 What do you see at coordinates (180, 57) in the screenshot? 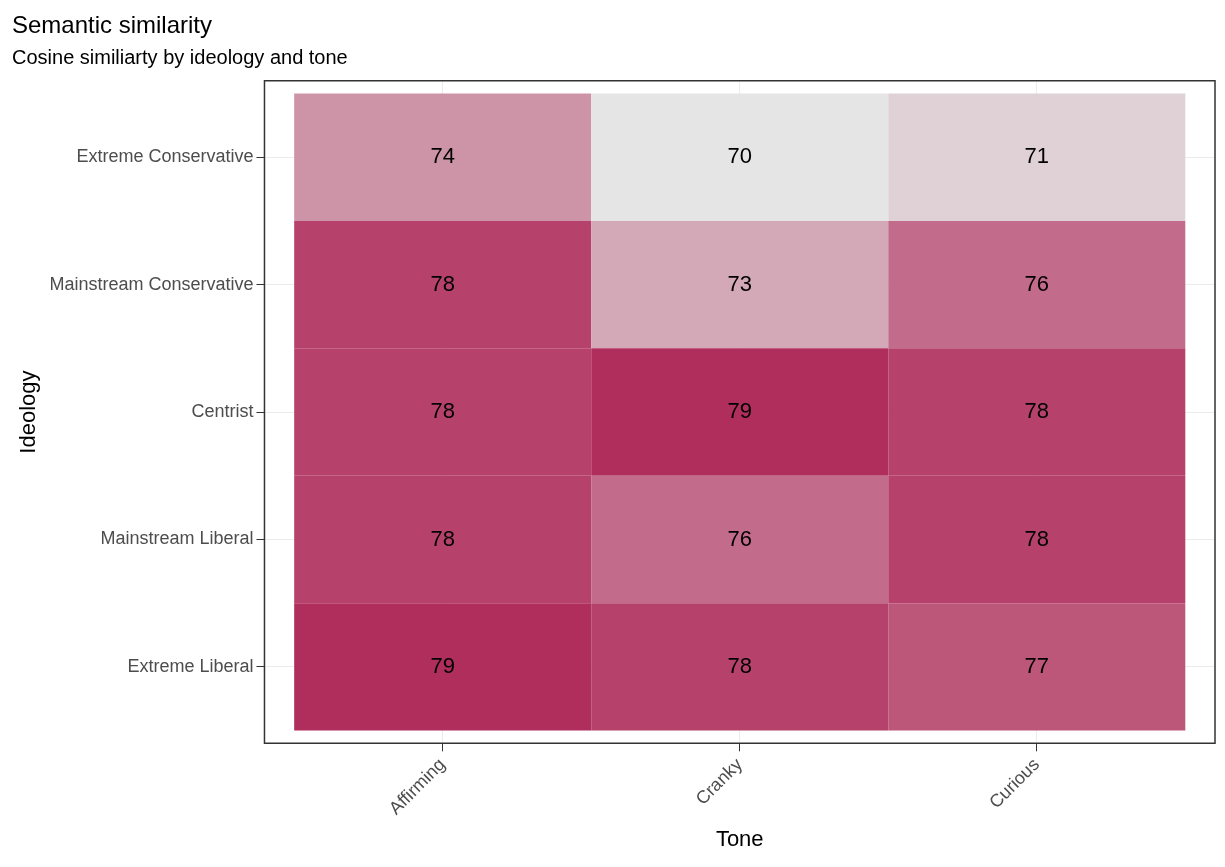
I see `chart-subtitle: Cosine similiarty by ideology and tone` at bounding box center [180, 57].